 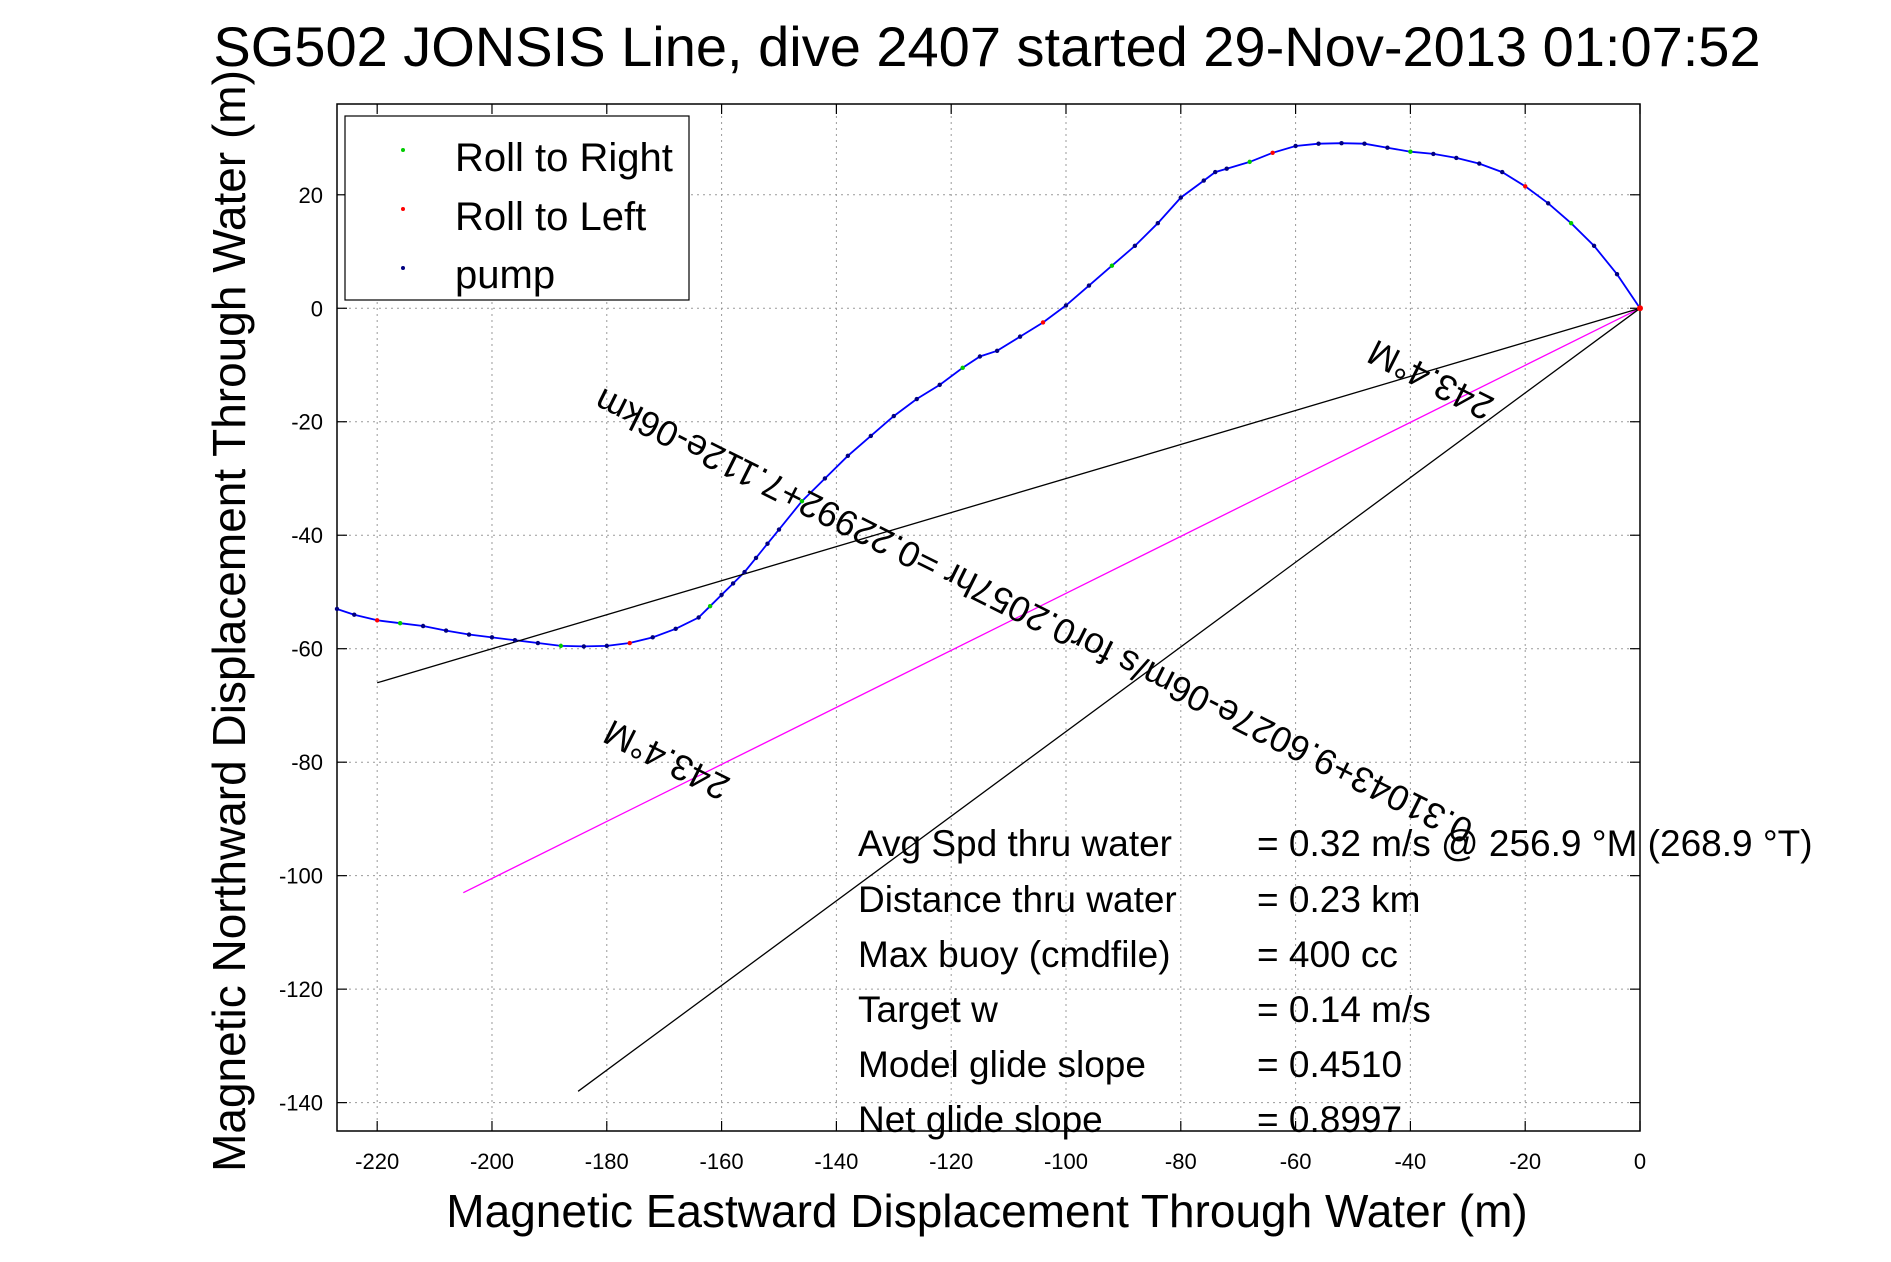 I want to click on legend-marker-roll-left, so click(x=403, y=209).